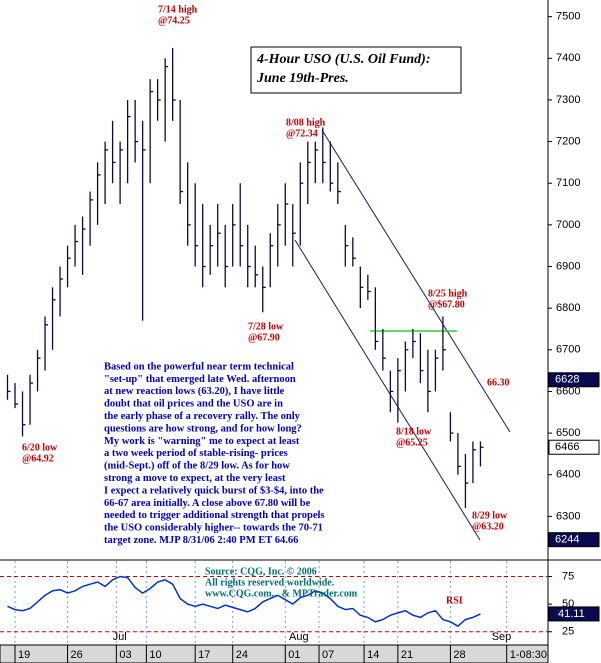 The height and width of the screenshot is (663, 601). I want to click on annotation: @65.25, so click(412, 442).